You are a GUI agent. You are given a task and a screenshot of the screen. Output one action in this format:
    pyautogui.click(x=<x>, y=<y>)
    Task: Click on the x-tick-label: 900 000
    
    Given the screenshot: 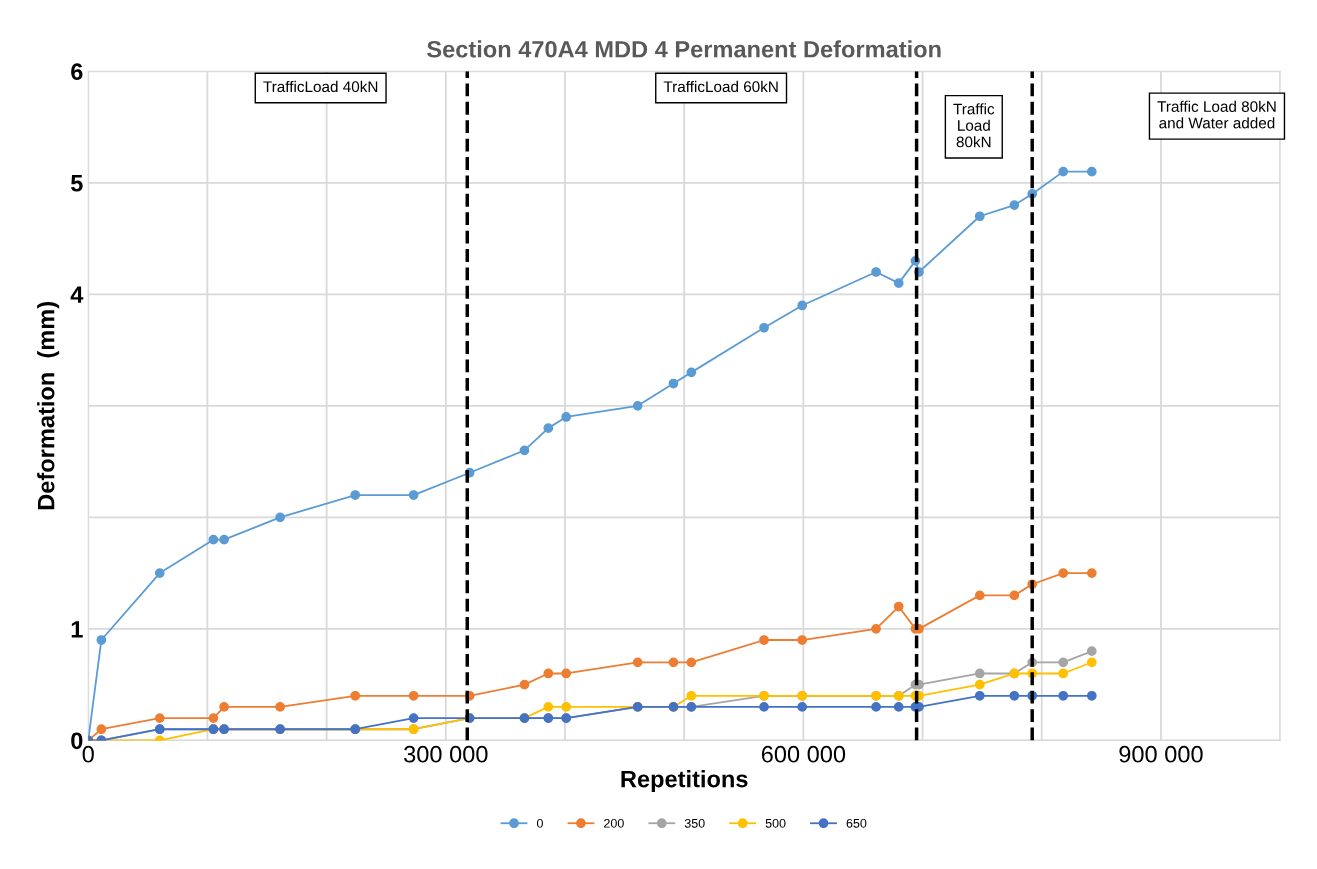 What is the action you would take?
    pyautogui.click(x=1161, y=754)
    